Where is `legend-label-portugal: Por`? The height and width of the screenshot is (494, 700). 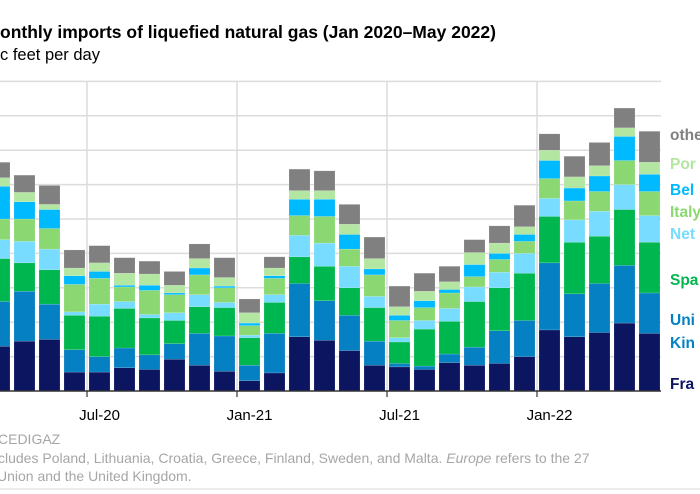
legend-label-portugal: Por is located at coordinates (683, 164).